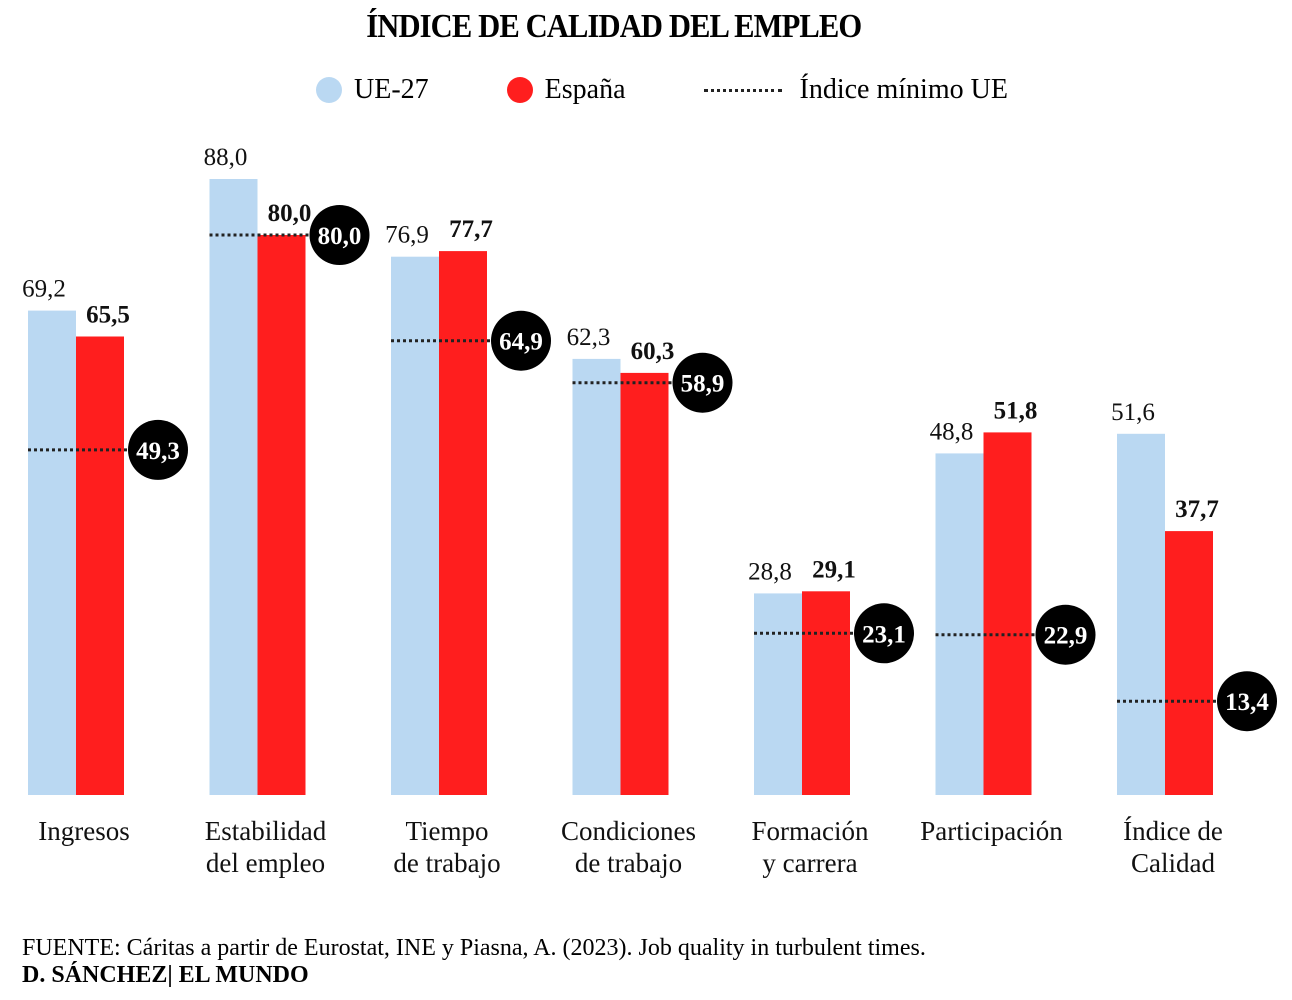 The height and width of the screenshot is (1000, 1292). I want to click on min-index-label: 23,1, so click(884, 634).